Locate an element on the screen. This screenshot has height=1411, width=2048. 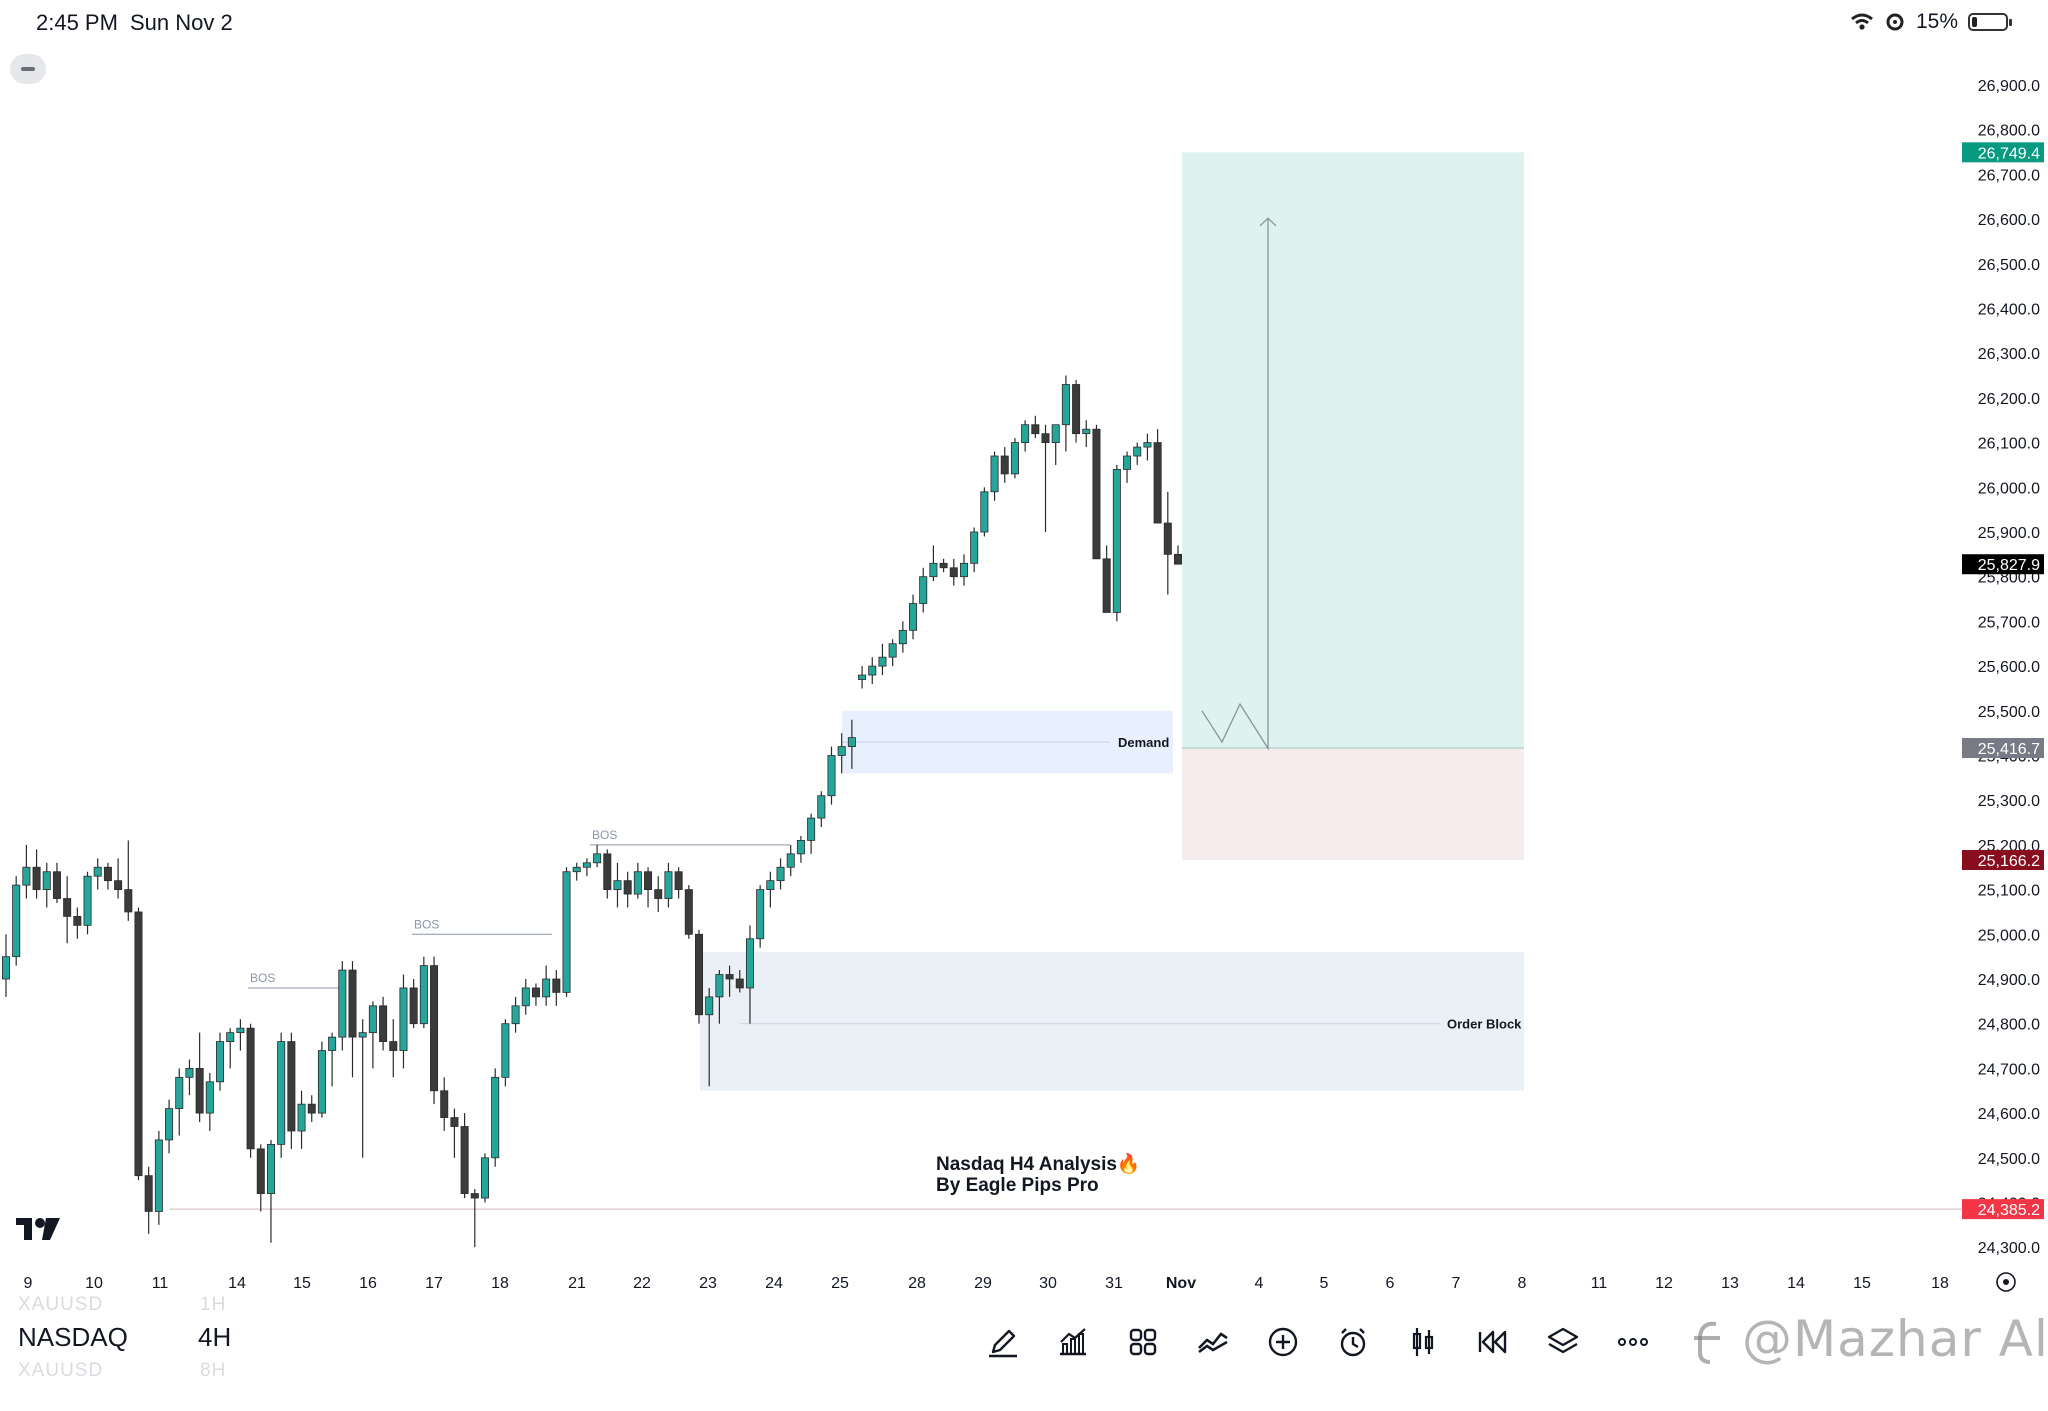
symbol-ghost-below: XAUUSD is located at coordinates (61, 1370).